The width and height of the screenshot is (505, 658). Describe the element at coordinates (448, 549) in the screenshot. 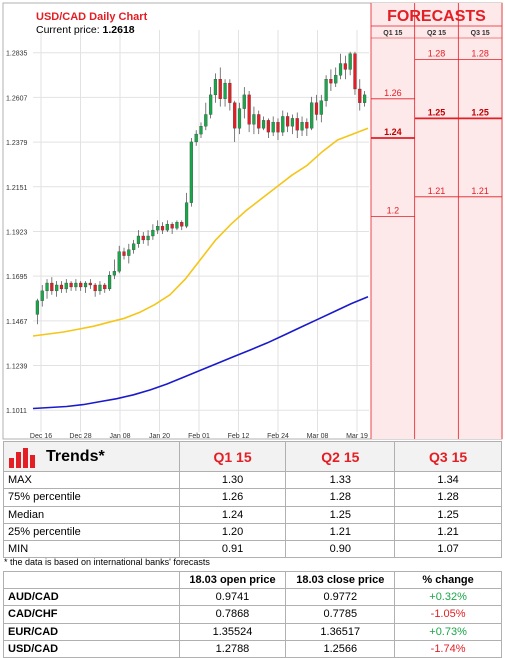

I see `trends-cell: 1.07` at that location.